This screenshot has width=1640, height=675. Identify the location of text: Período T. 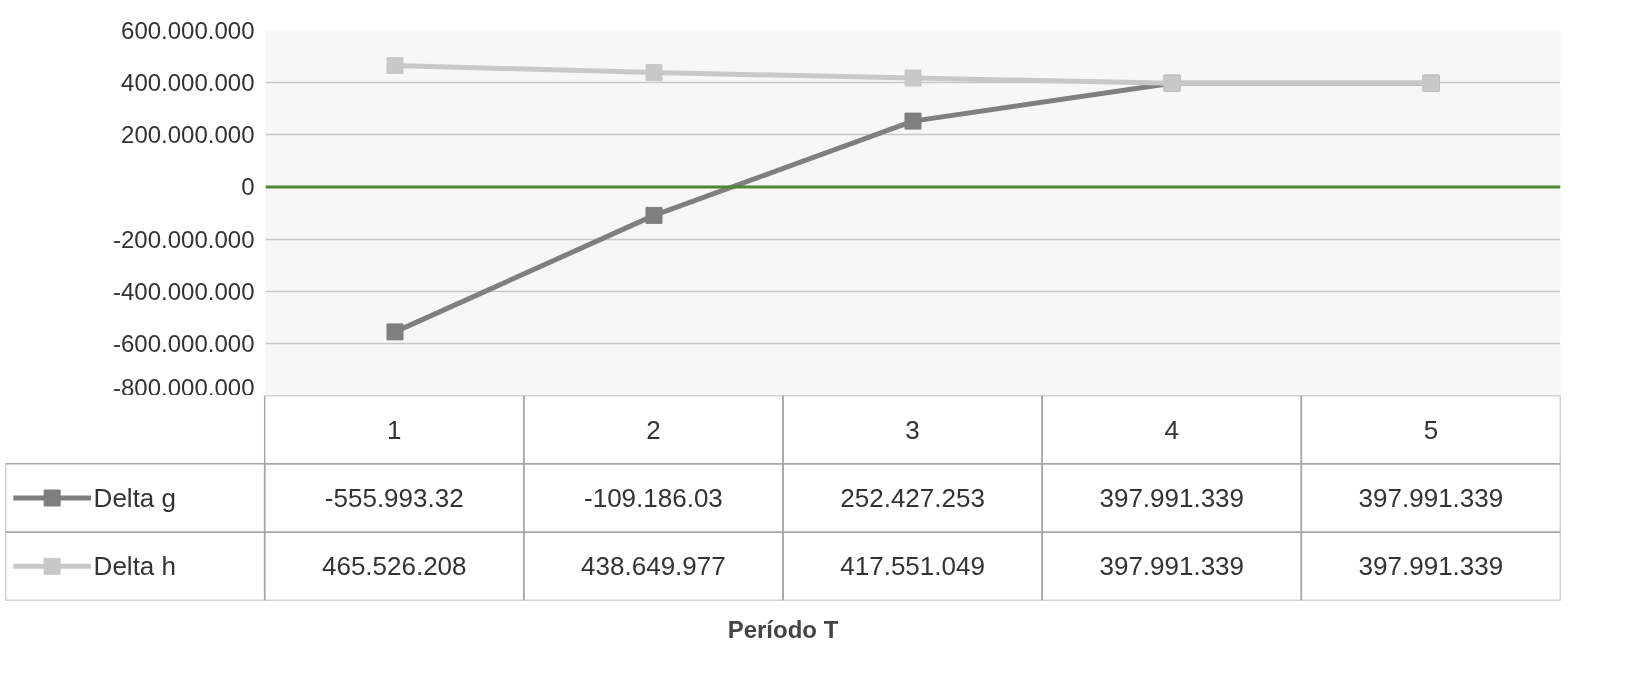
(783, 629).